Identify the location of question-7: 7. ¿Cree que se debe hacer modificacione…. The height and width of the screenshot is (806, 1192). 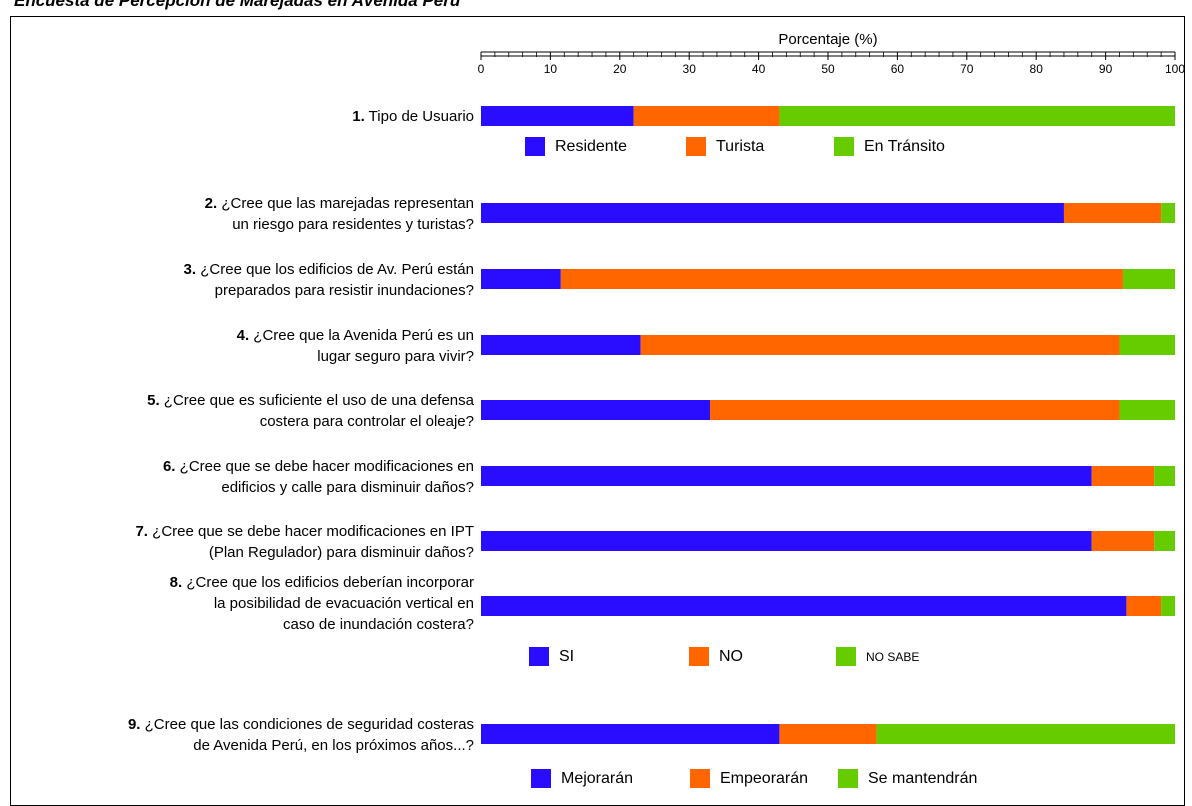
(655, 542).